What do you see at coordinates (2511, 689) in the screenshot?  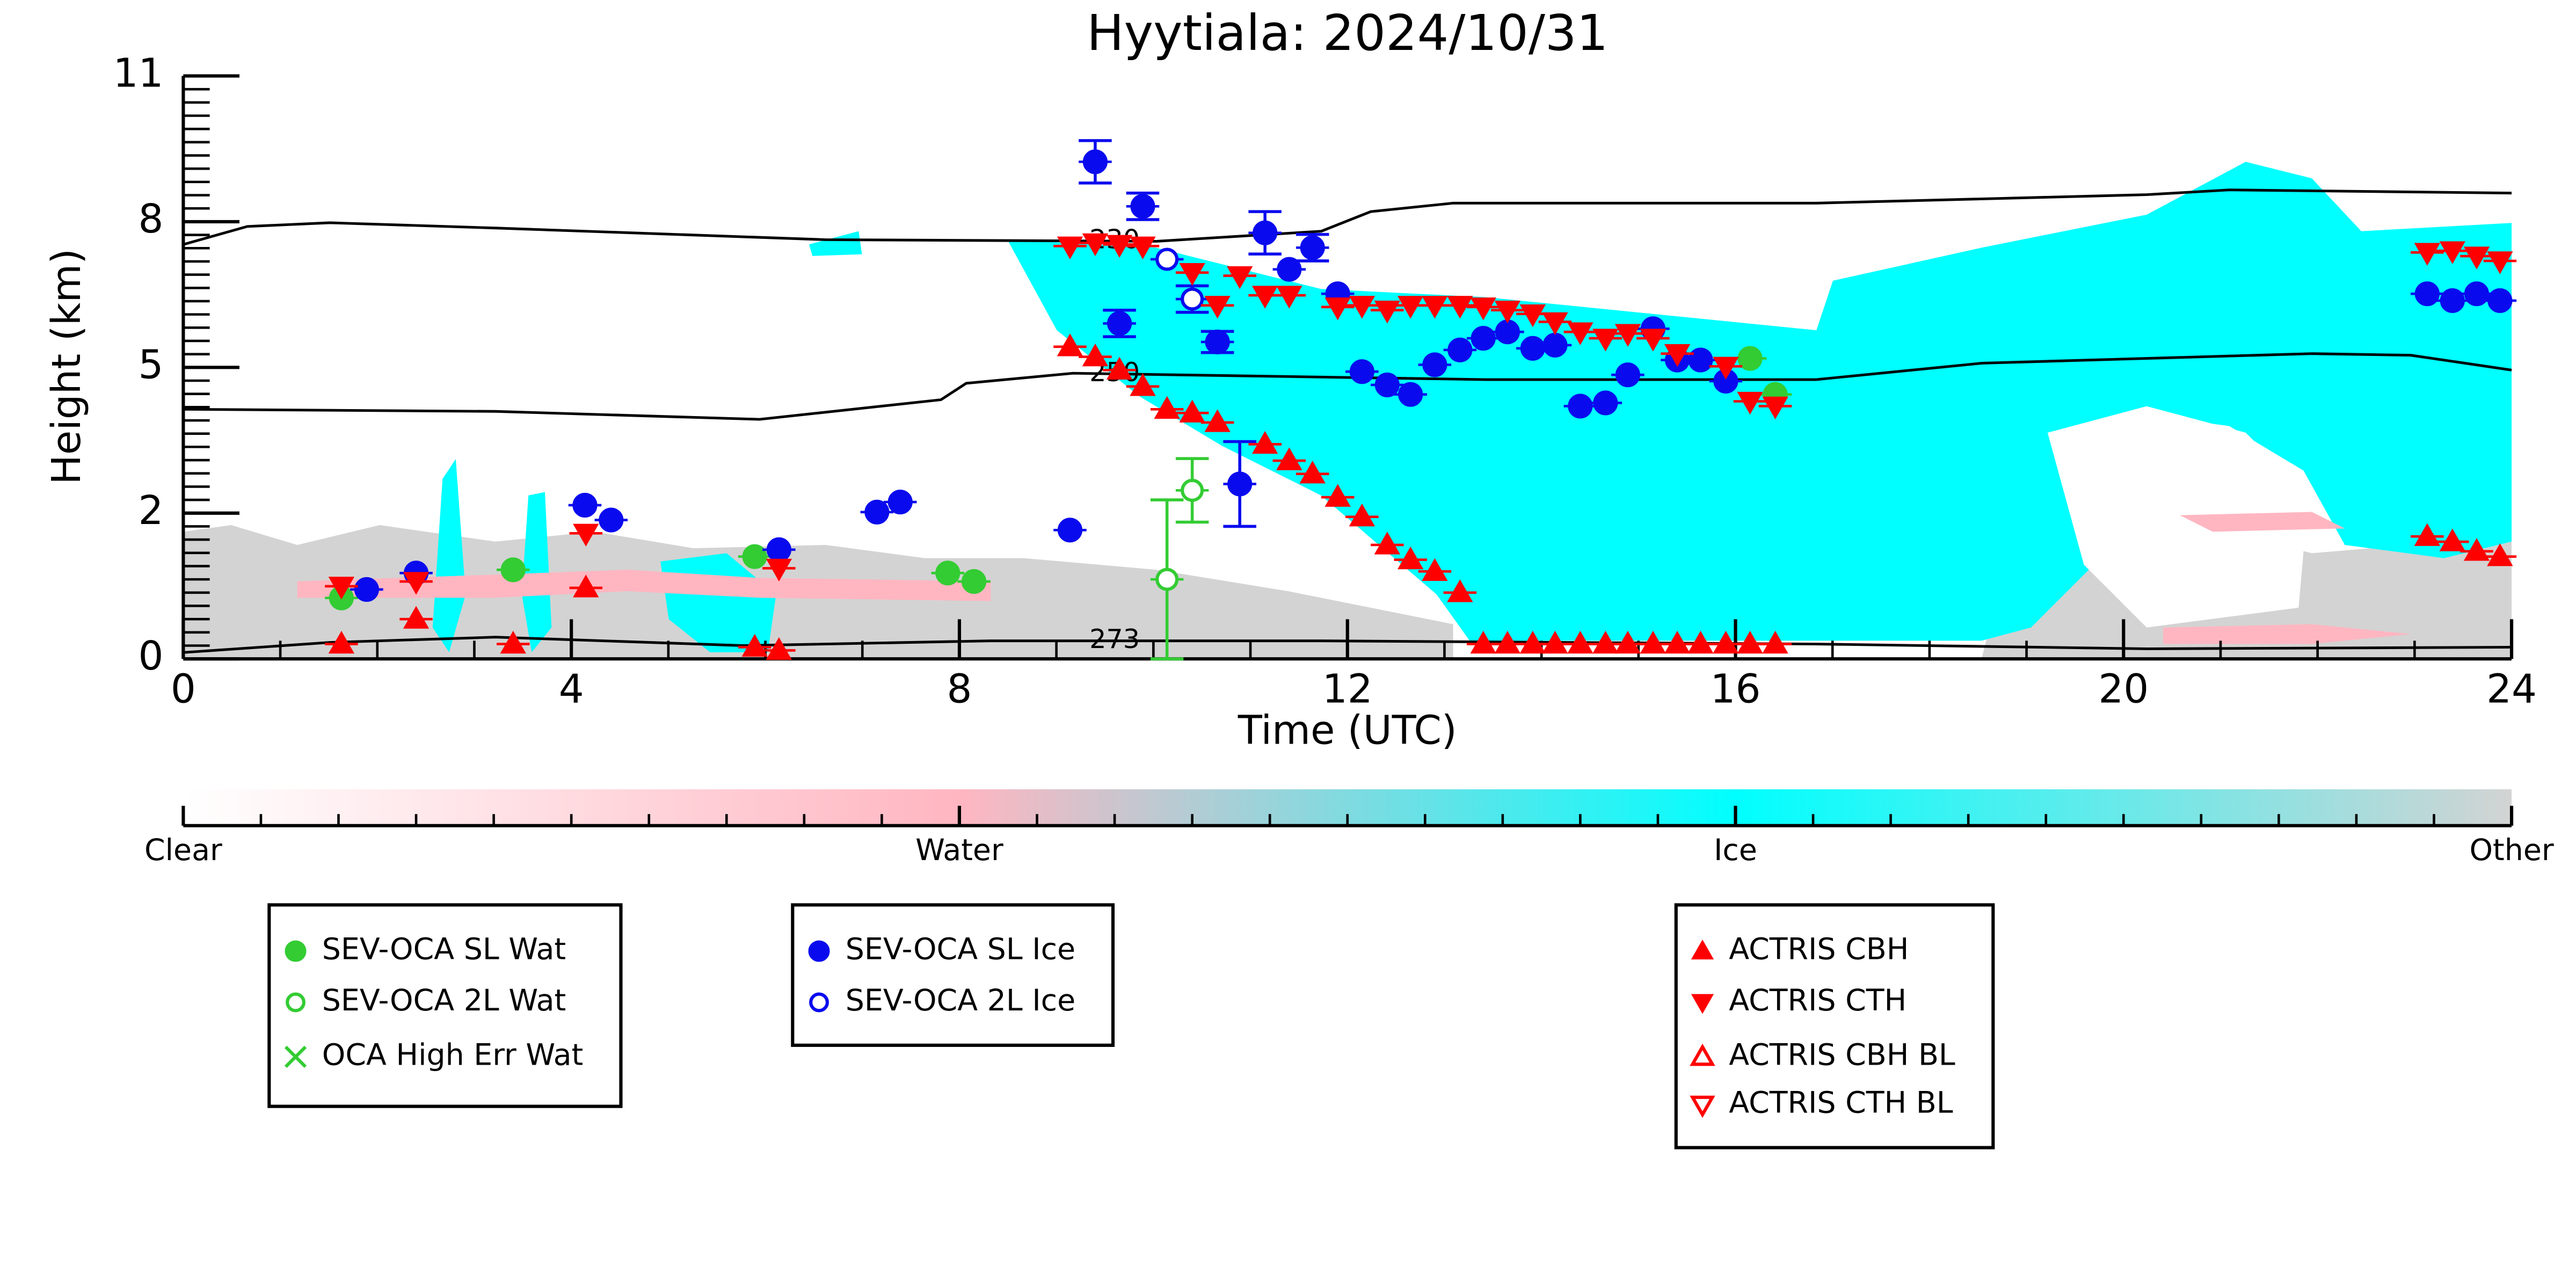 I see `x-tick-label: 24` at bounding box center [2511, 689].